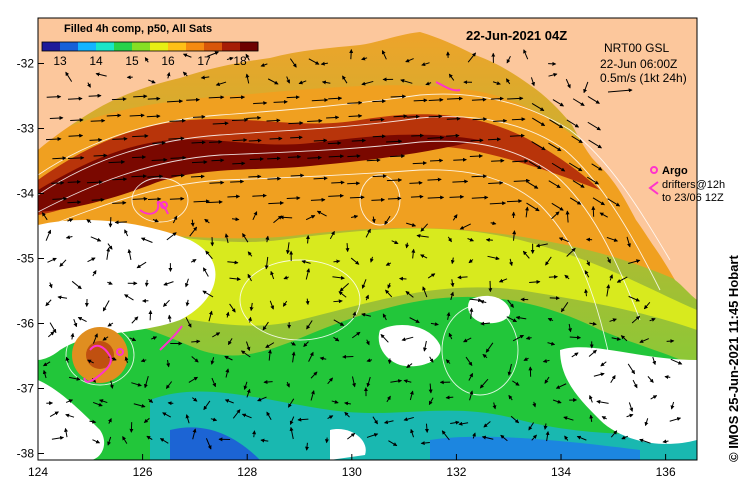 The image size is (749, 496). What do you see at coordinates (141, 46) in the screenshot?
I see `colorbar-swatch` at bounding box center [141, 46].